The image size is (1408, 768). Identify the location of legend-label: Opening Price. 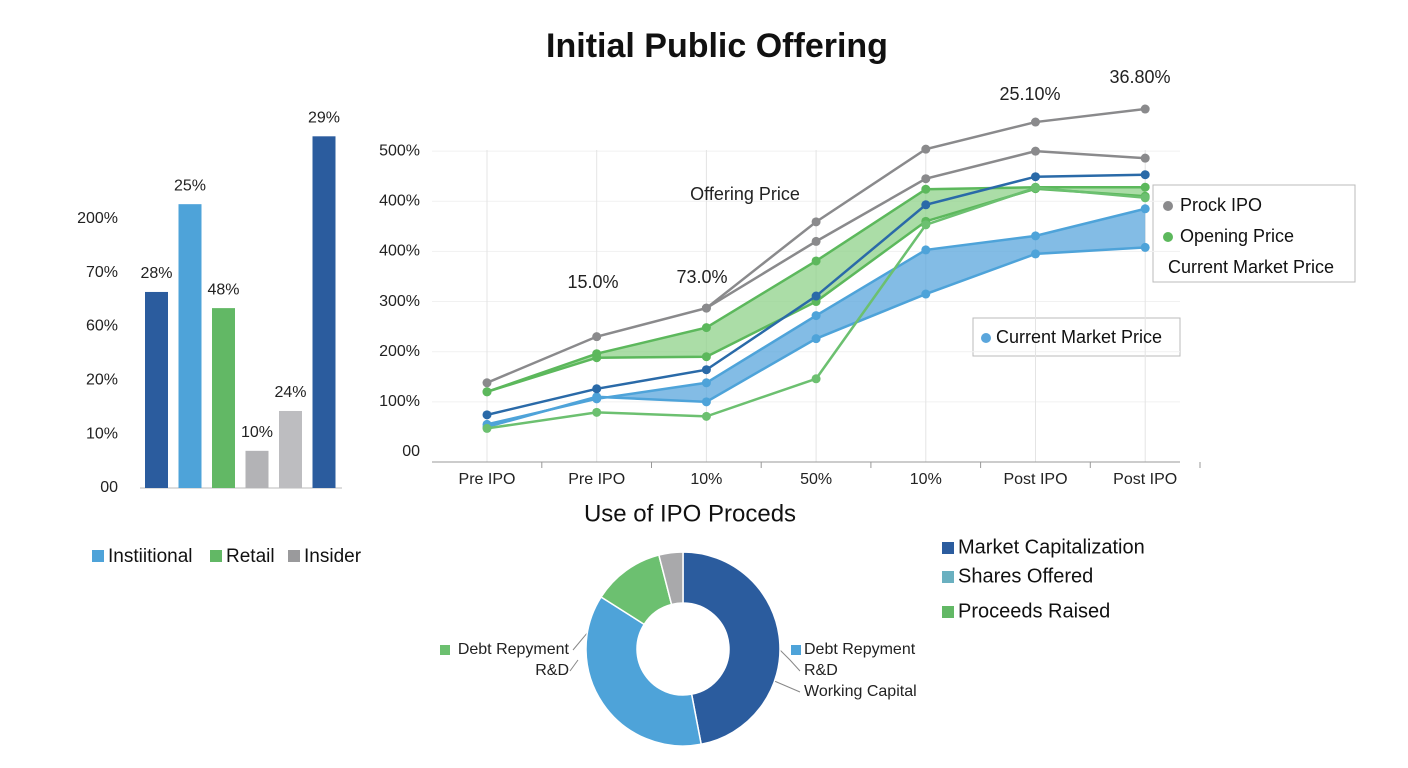
(1237, 236).